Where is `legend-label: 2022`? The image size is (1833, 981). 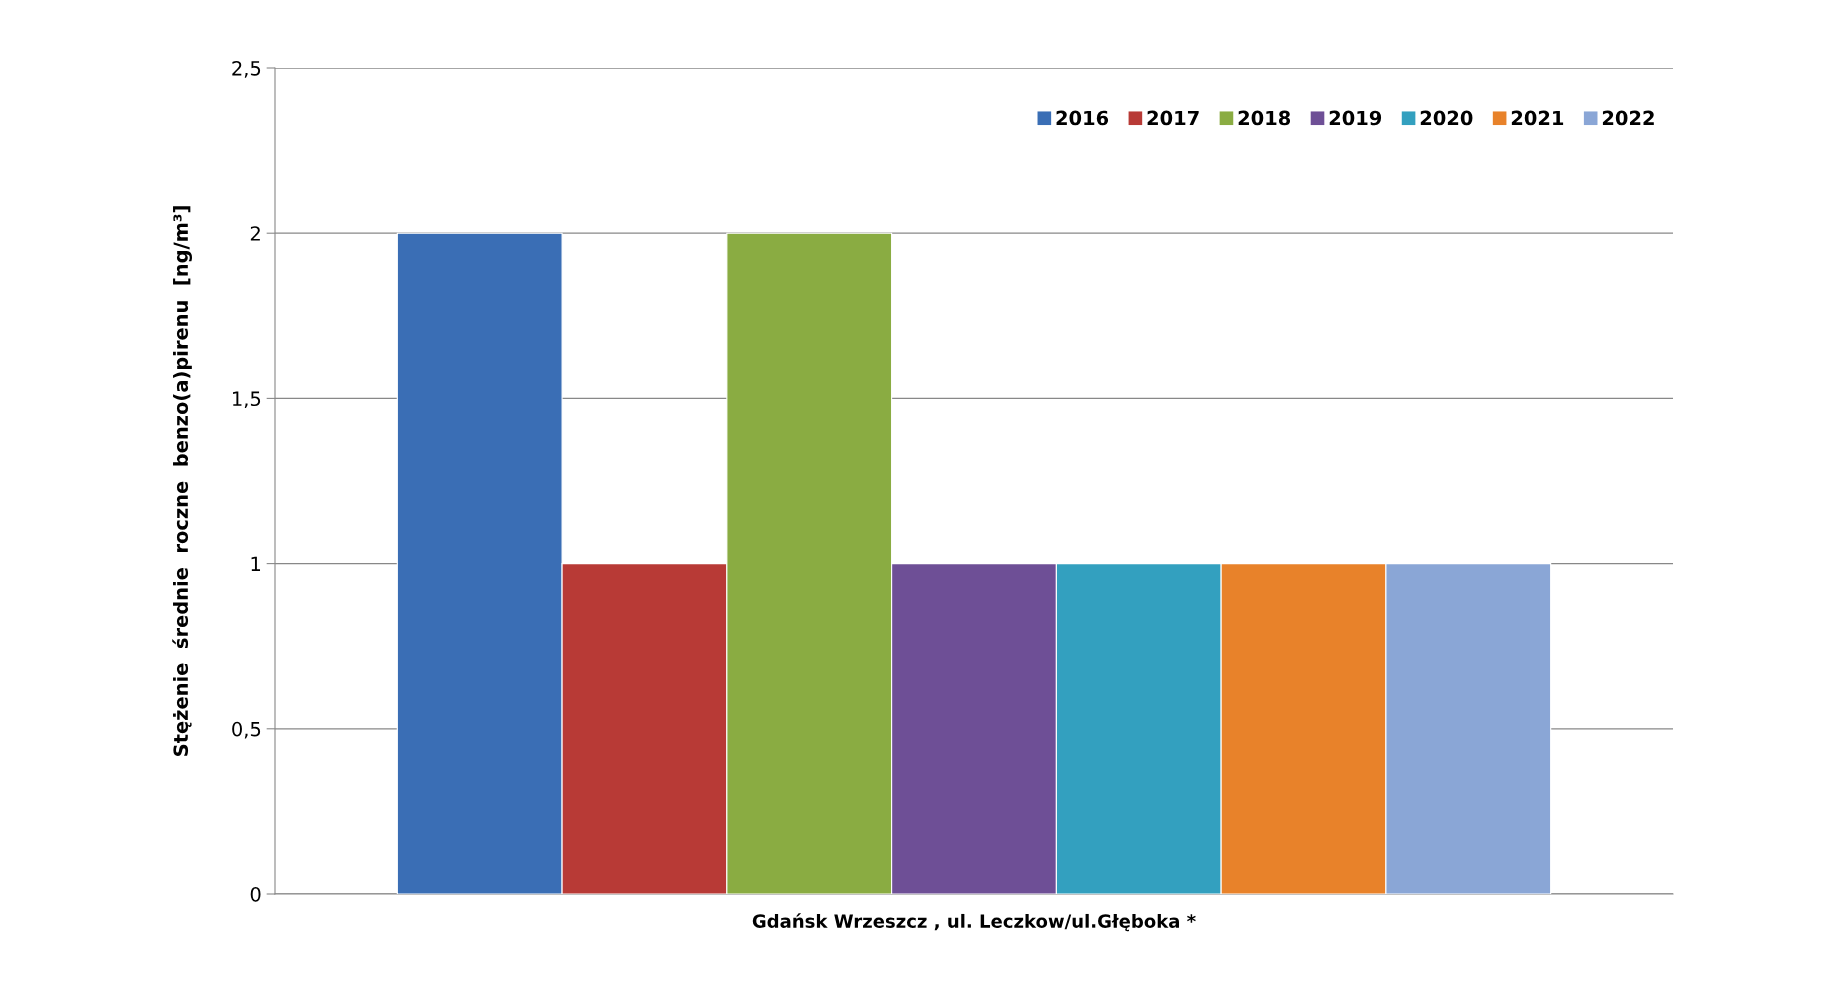 legend-label: 2022 is located at coordinates (1628, 118).